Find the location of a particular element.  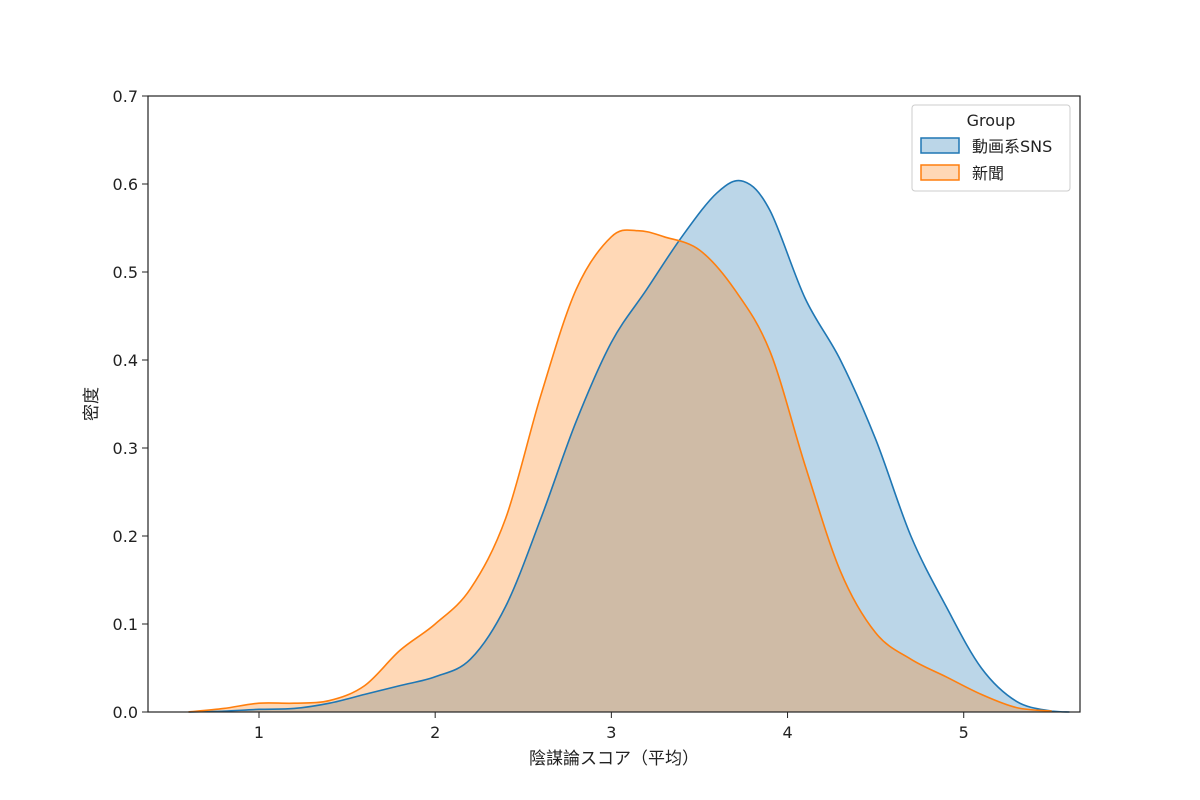

y-tick-label: 0.3 is located at coordinates (125, 448).